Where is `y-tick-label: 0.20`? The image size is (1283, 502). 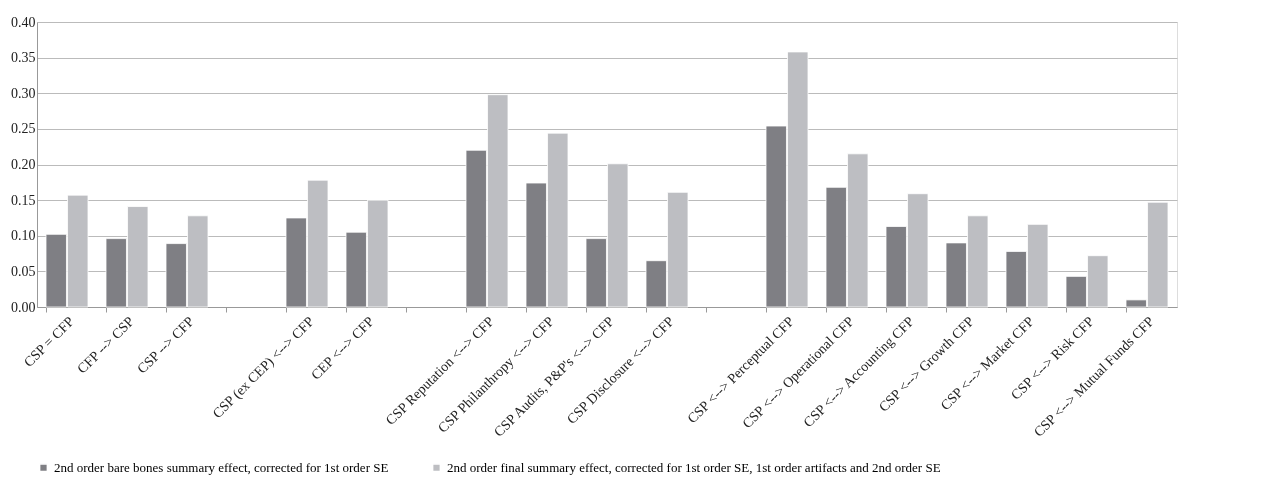 y-tick-label: 0.20 is located at coordinates (23, 164).